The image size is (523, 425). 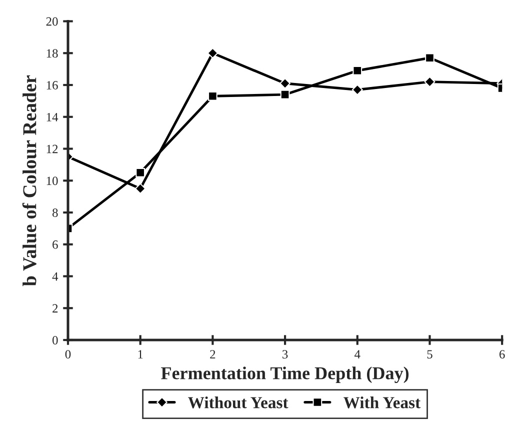 I want to click on x-tick-label: 5, so click(x=429, y=354).